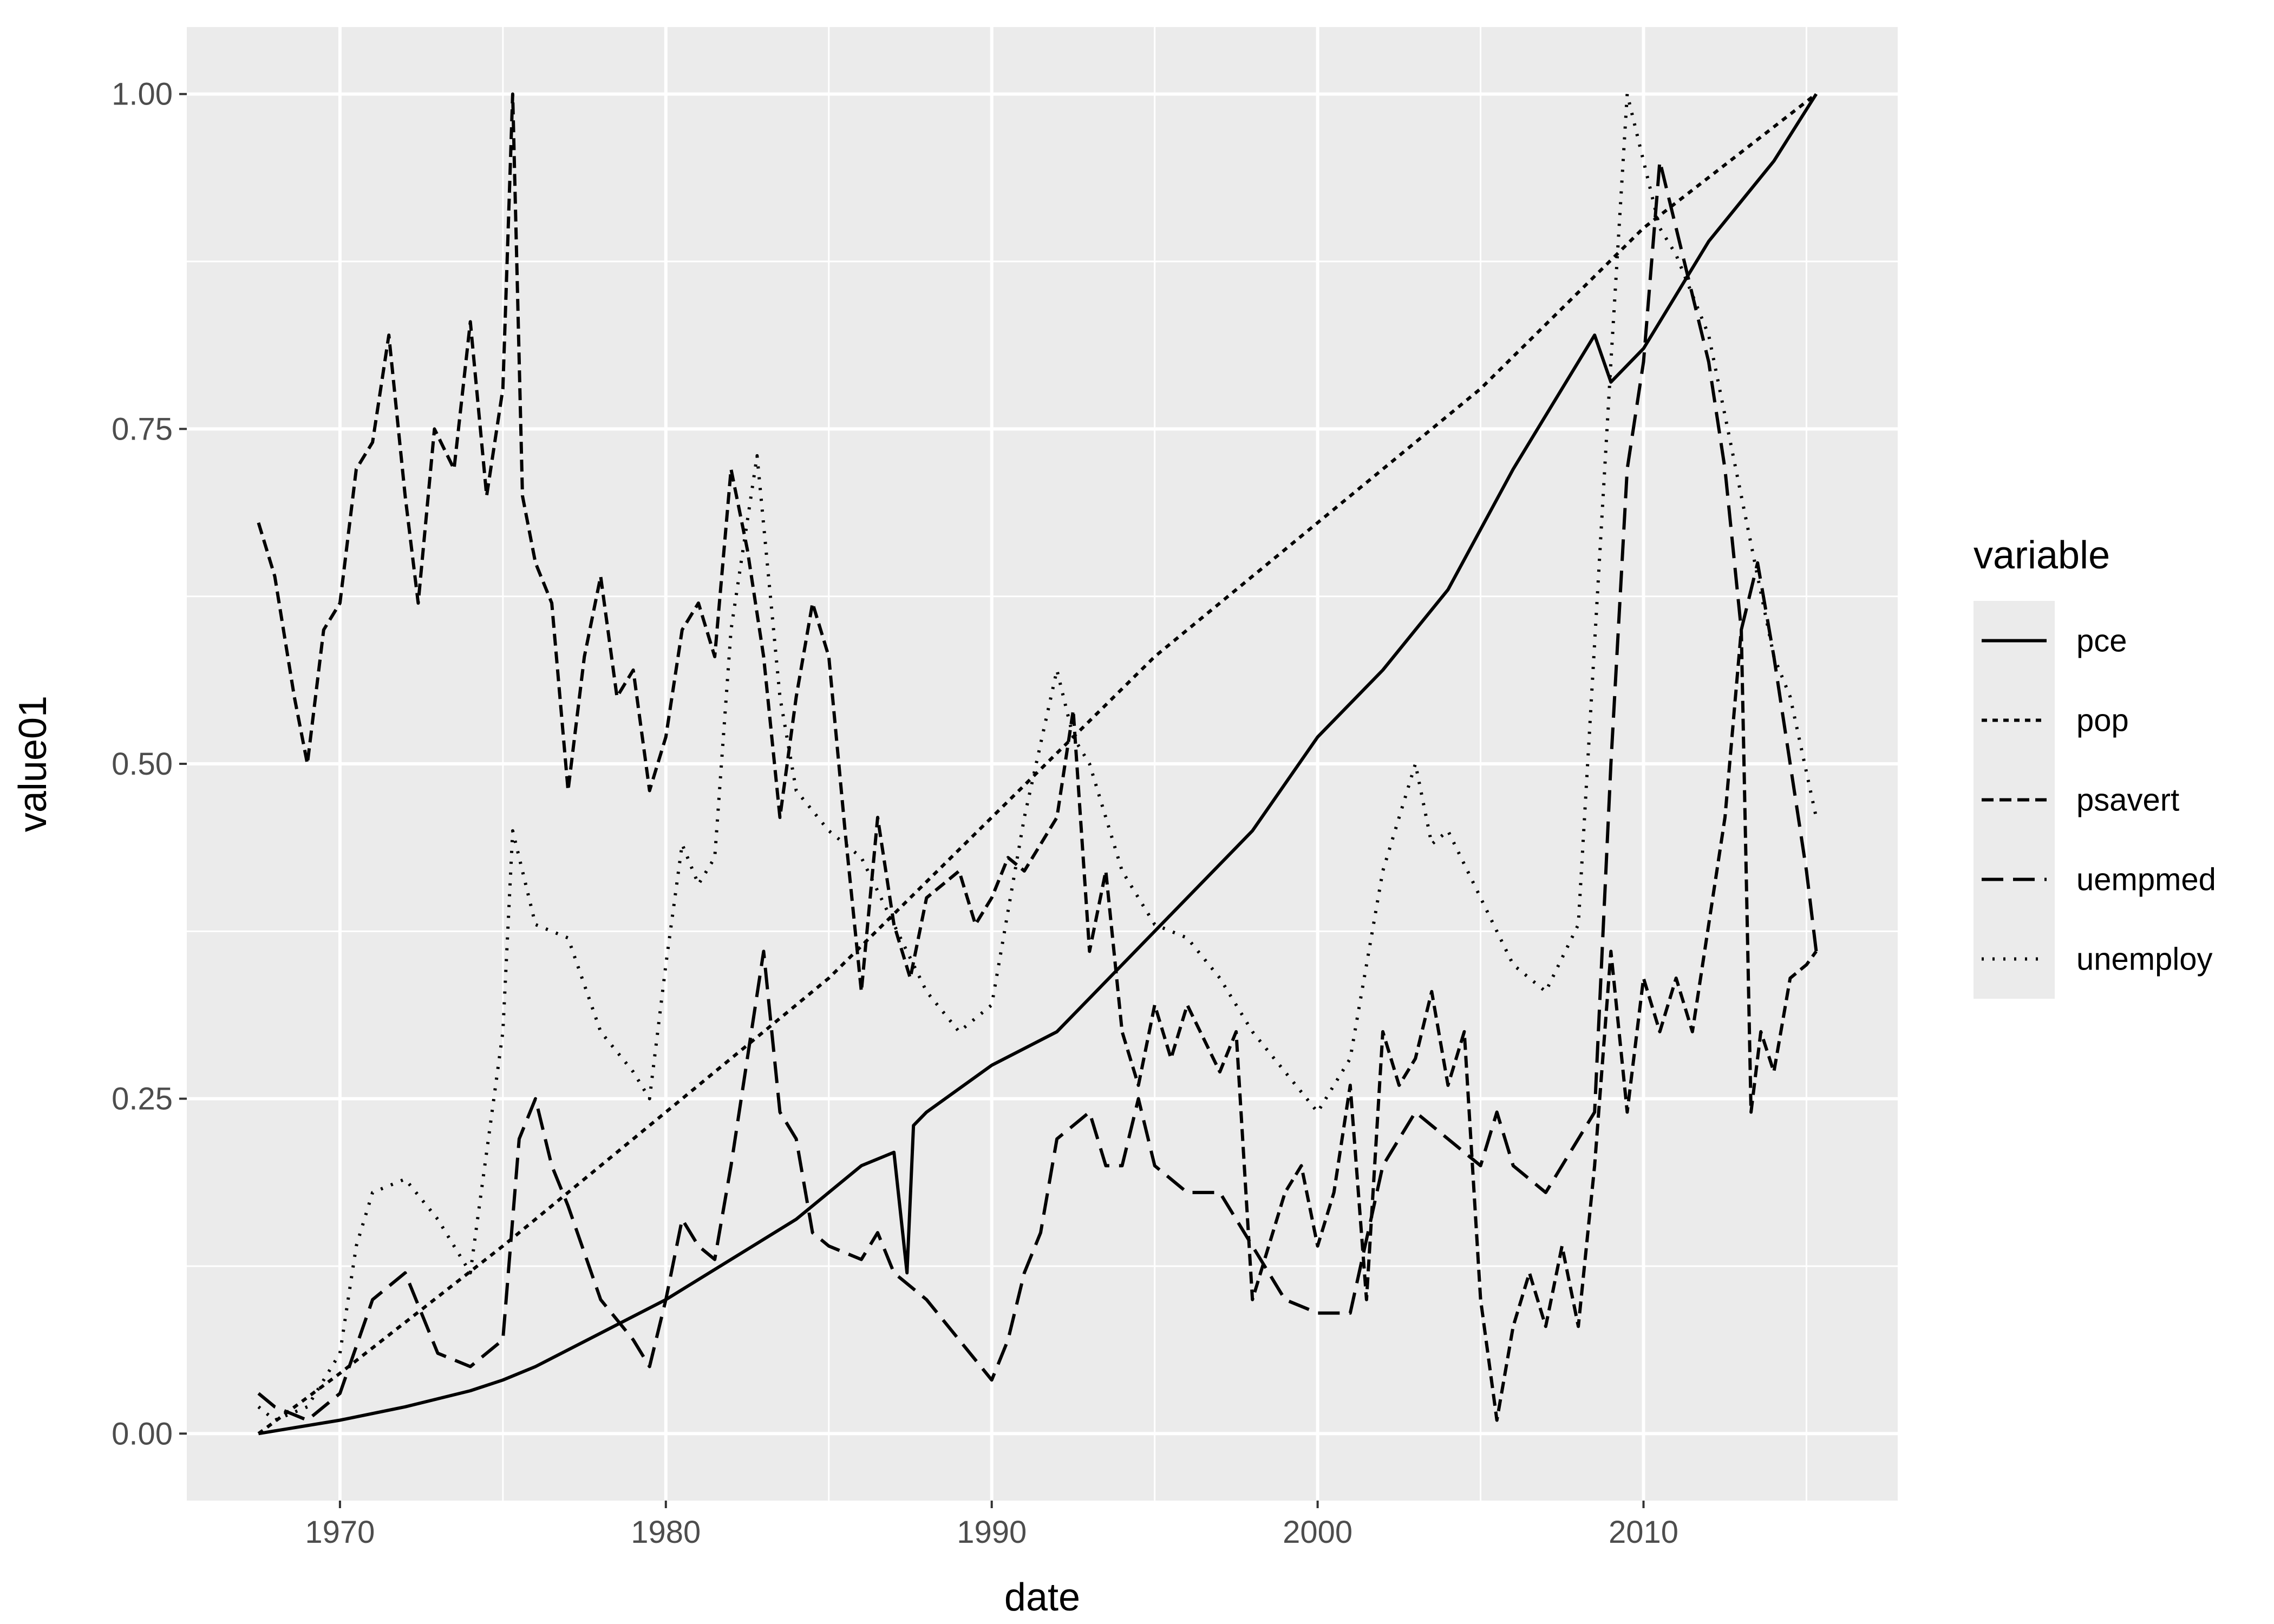 This screenshot has width=2274, height=1624. What do you see at coordinates (143, 1433) in the screenshot?
I see `y-tick-label: 0.00` at bounding box center [143, 1433].